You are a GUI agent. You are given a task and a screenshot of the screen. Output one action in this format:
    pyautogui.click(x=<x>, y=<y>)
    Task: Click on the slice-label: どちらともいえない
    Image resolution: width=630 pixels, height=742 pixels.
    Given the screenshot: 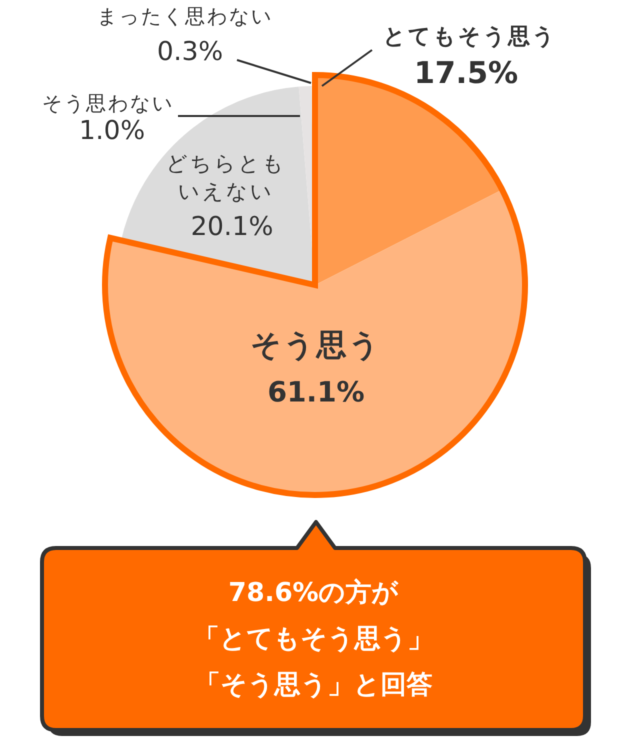 What is the action you would take?
    pyautogui.click(x=226, y=177)
    